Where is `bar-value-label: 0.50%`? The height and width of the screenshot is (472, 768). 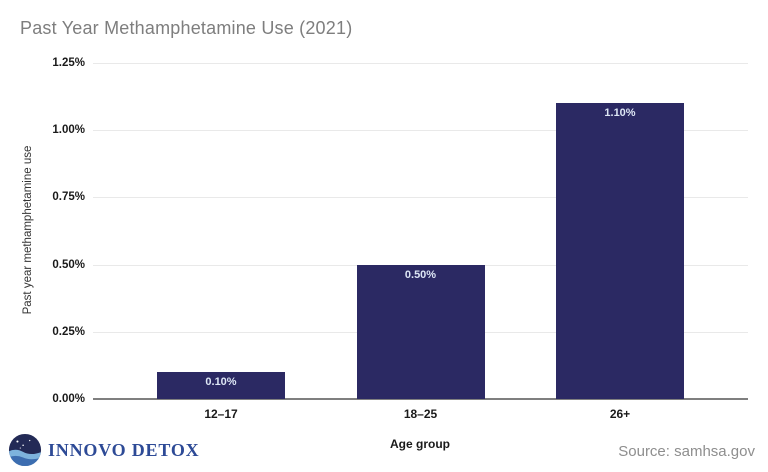
bar-value-label: 0.50% is located at coordinates (420, 274).